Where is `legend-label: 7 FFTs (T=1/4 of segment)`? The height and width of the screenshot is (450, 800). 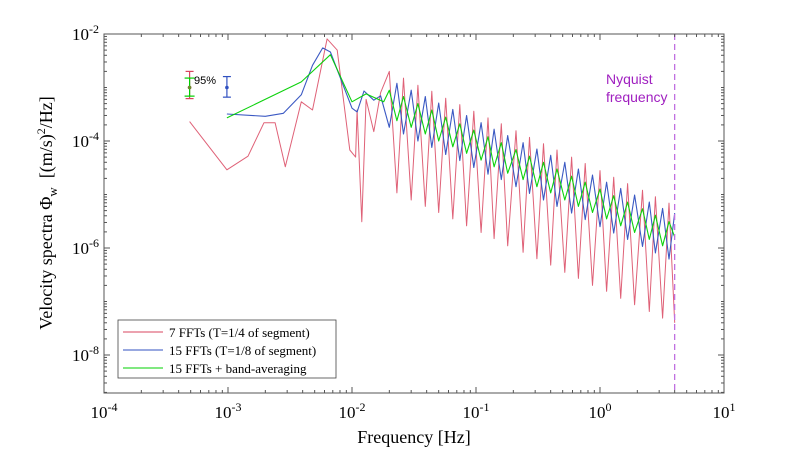 legend-label: 7 FFTs (T=1/4 of segment) is located at coordinates (239, 332).